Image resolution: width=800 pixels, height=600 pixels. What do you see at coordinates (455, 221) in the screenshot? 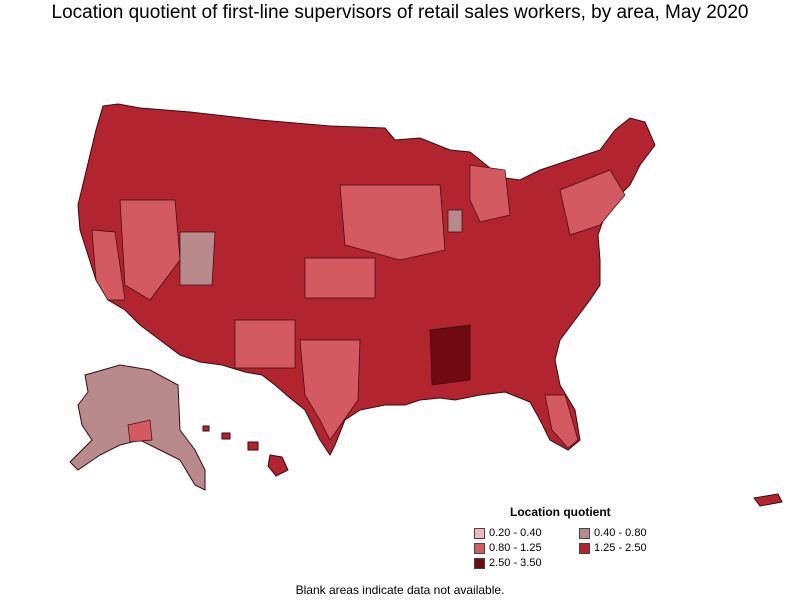
I see `chicago-low` at bounding box center [455, 221].